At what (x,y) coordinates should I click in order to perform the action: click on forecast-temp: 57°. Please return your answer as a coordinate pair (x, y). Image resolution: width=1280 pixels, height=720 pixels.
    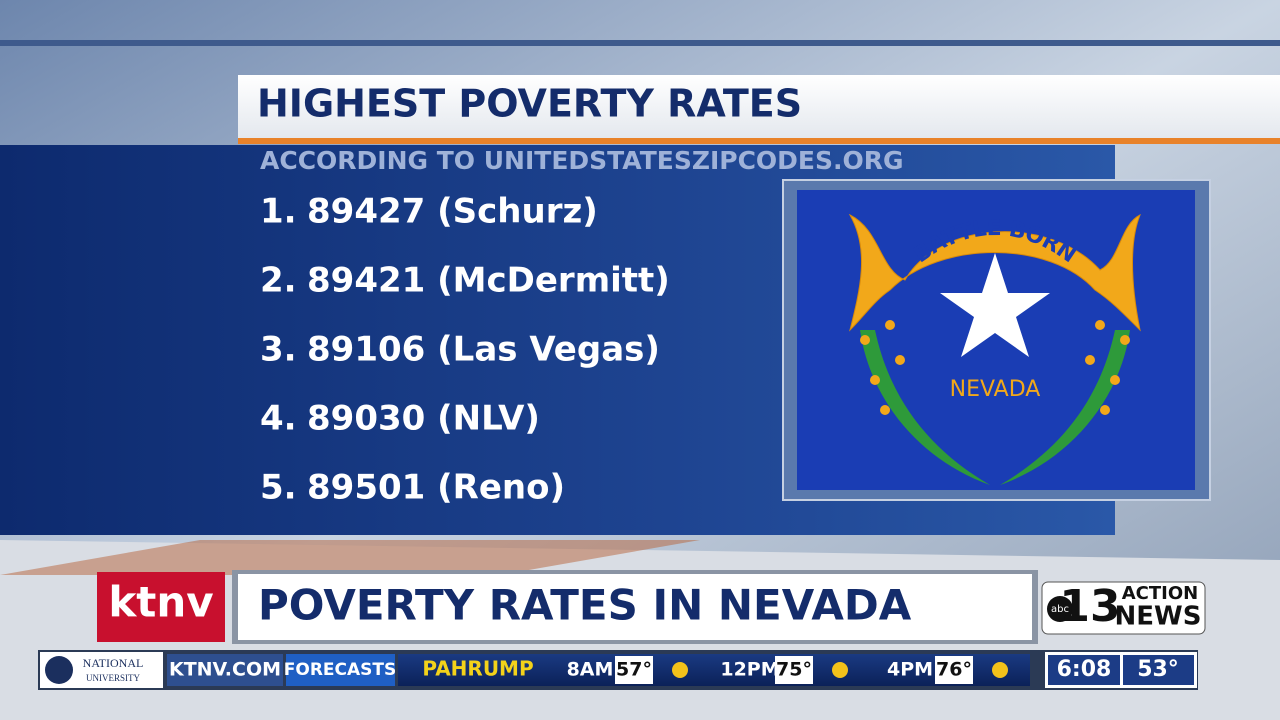
    Looking at the image, I should click on (634, 670).